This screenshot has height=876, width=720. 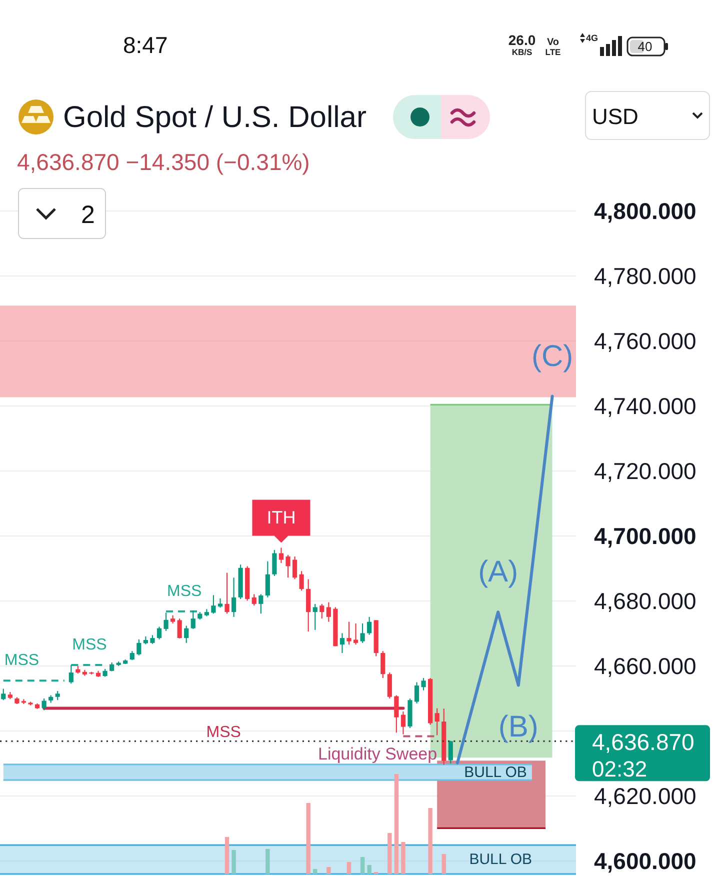 What do you see at coordinates (522, 52) in the screenshot?
I see `text: KB/S` at bounding box center [522, 52].